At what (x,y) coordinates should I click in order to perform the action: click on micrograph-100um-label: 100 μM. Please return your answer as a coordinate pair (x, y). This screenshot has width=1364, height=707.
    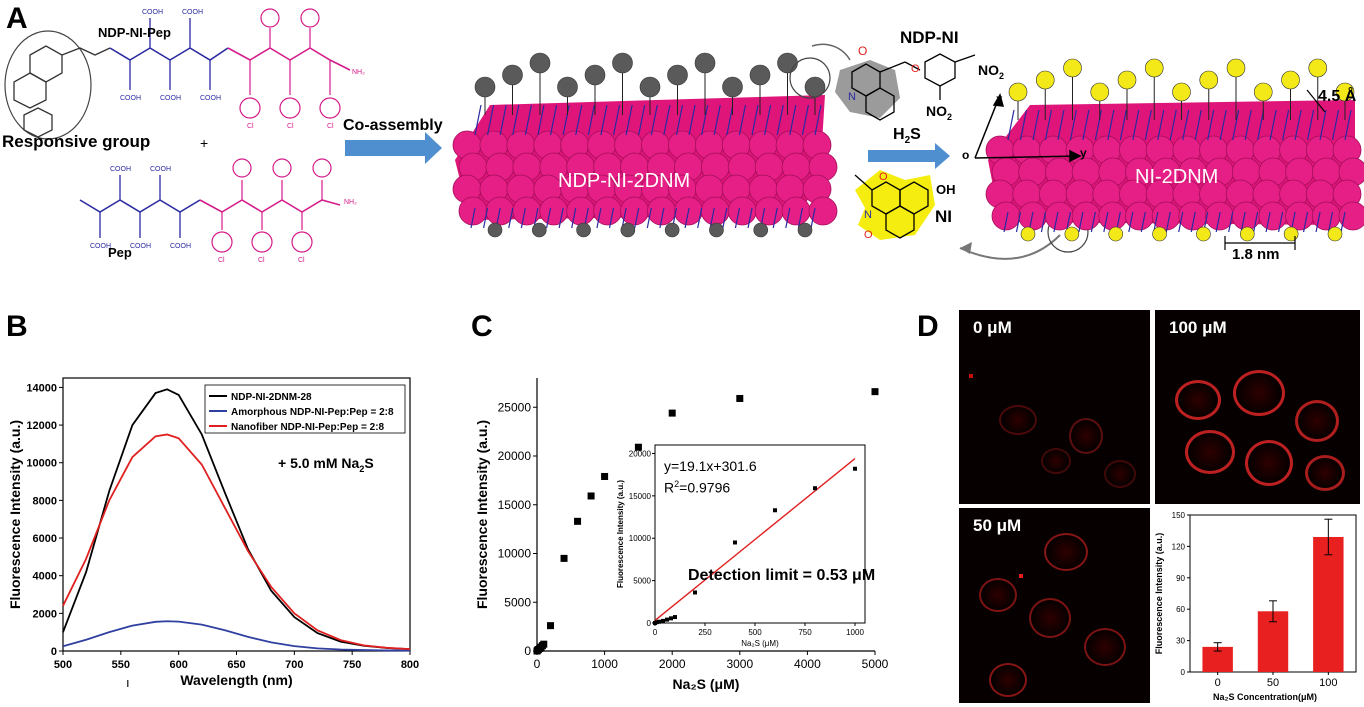
    Looking at the image, I should click on (1198, 327).